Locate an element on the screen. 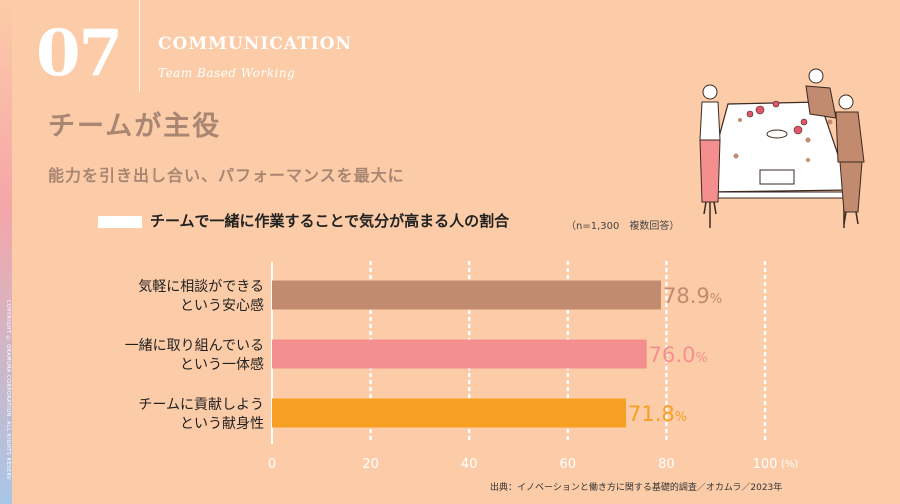  value-label: 71.8% is located at coordinates (657, 414).